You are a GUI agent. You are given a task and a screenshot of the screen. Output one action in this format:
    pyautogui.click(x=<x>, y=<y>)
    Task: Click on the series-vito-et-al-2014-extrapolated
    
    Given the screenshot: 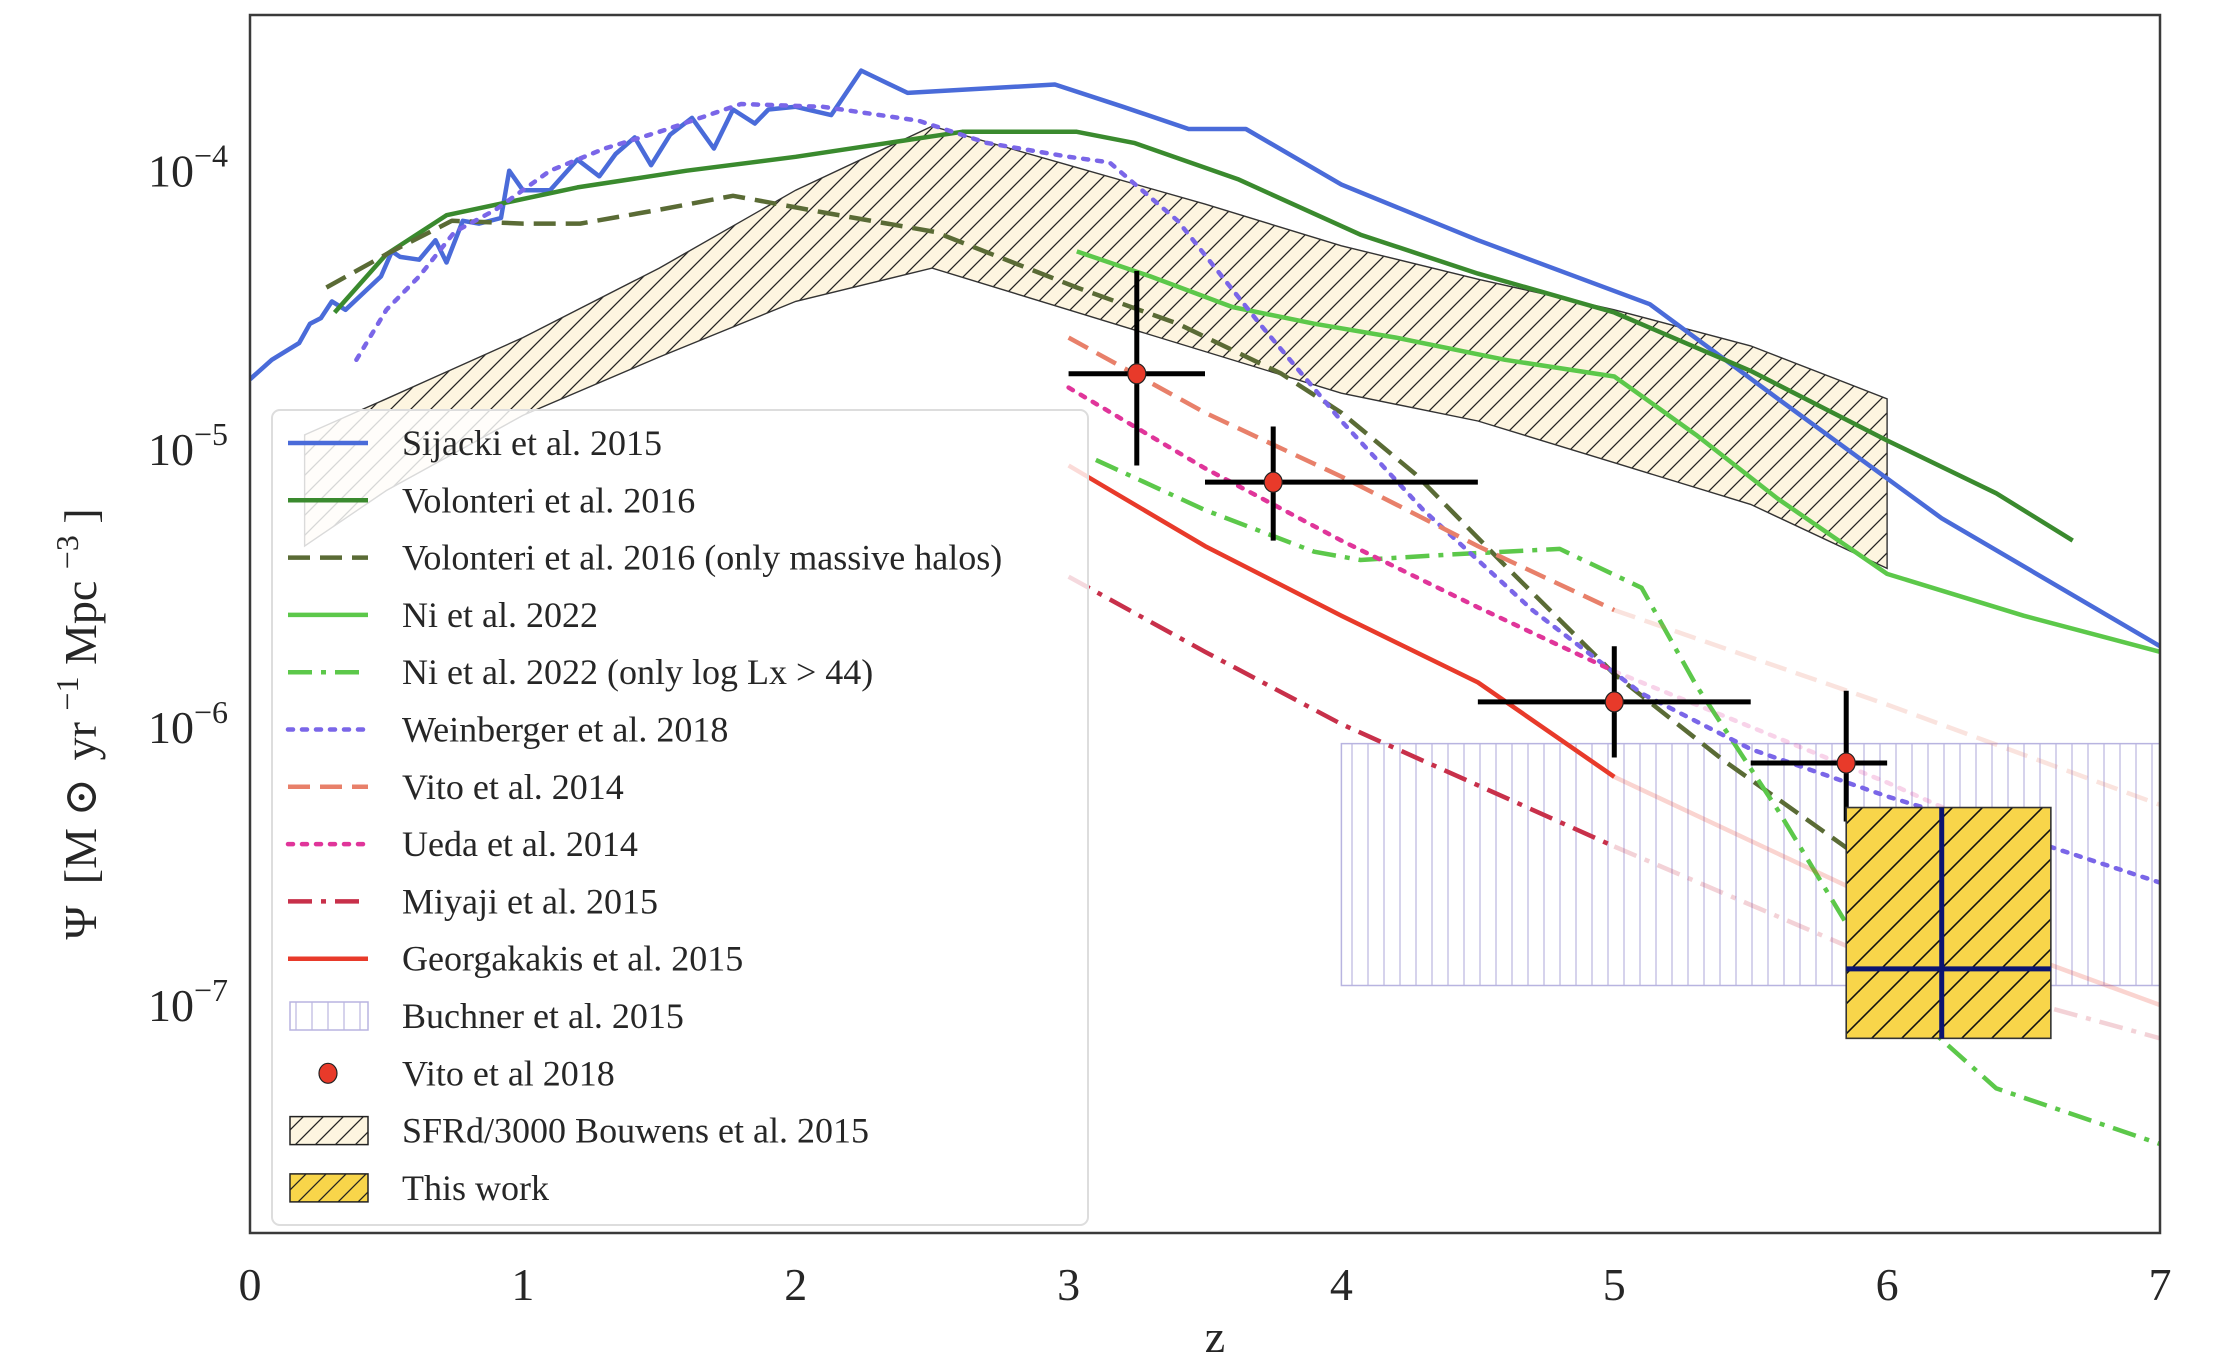 What is the action you would take?
    pyautogui.click(x=1886, y=707)
    